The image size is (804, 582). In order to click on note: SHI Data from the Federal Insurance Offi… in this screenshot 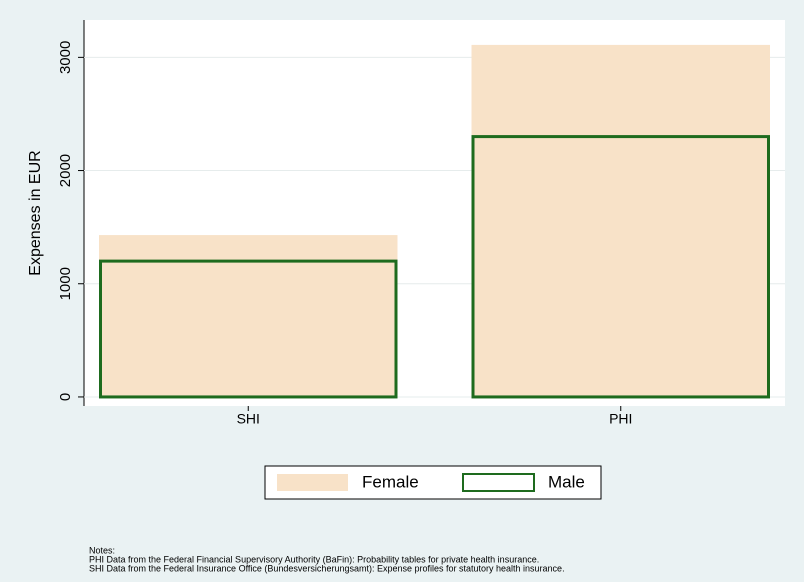, I will do `click(327, 568)`.